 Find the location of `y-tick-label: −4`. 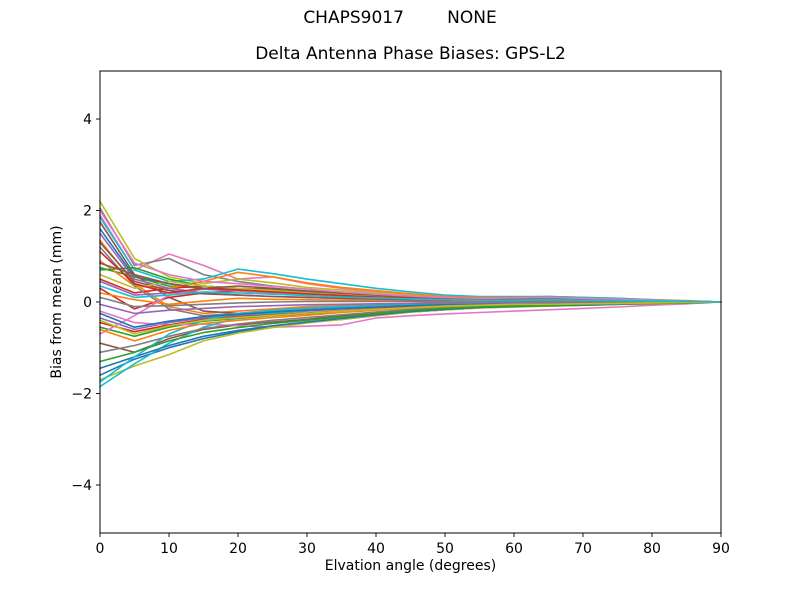

y-tick-label: −4 is located at coordinates (81, 486).